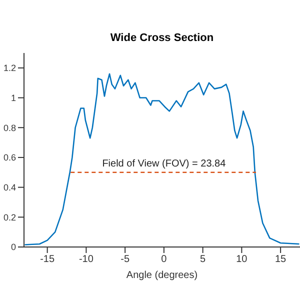 The height and width of the screenshot is (300, 300). I want to click on y-tick-label: 0, so click(13, 247).